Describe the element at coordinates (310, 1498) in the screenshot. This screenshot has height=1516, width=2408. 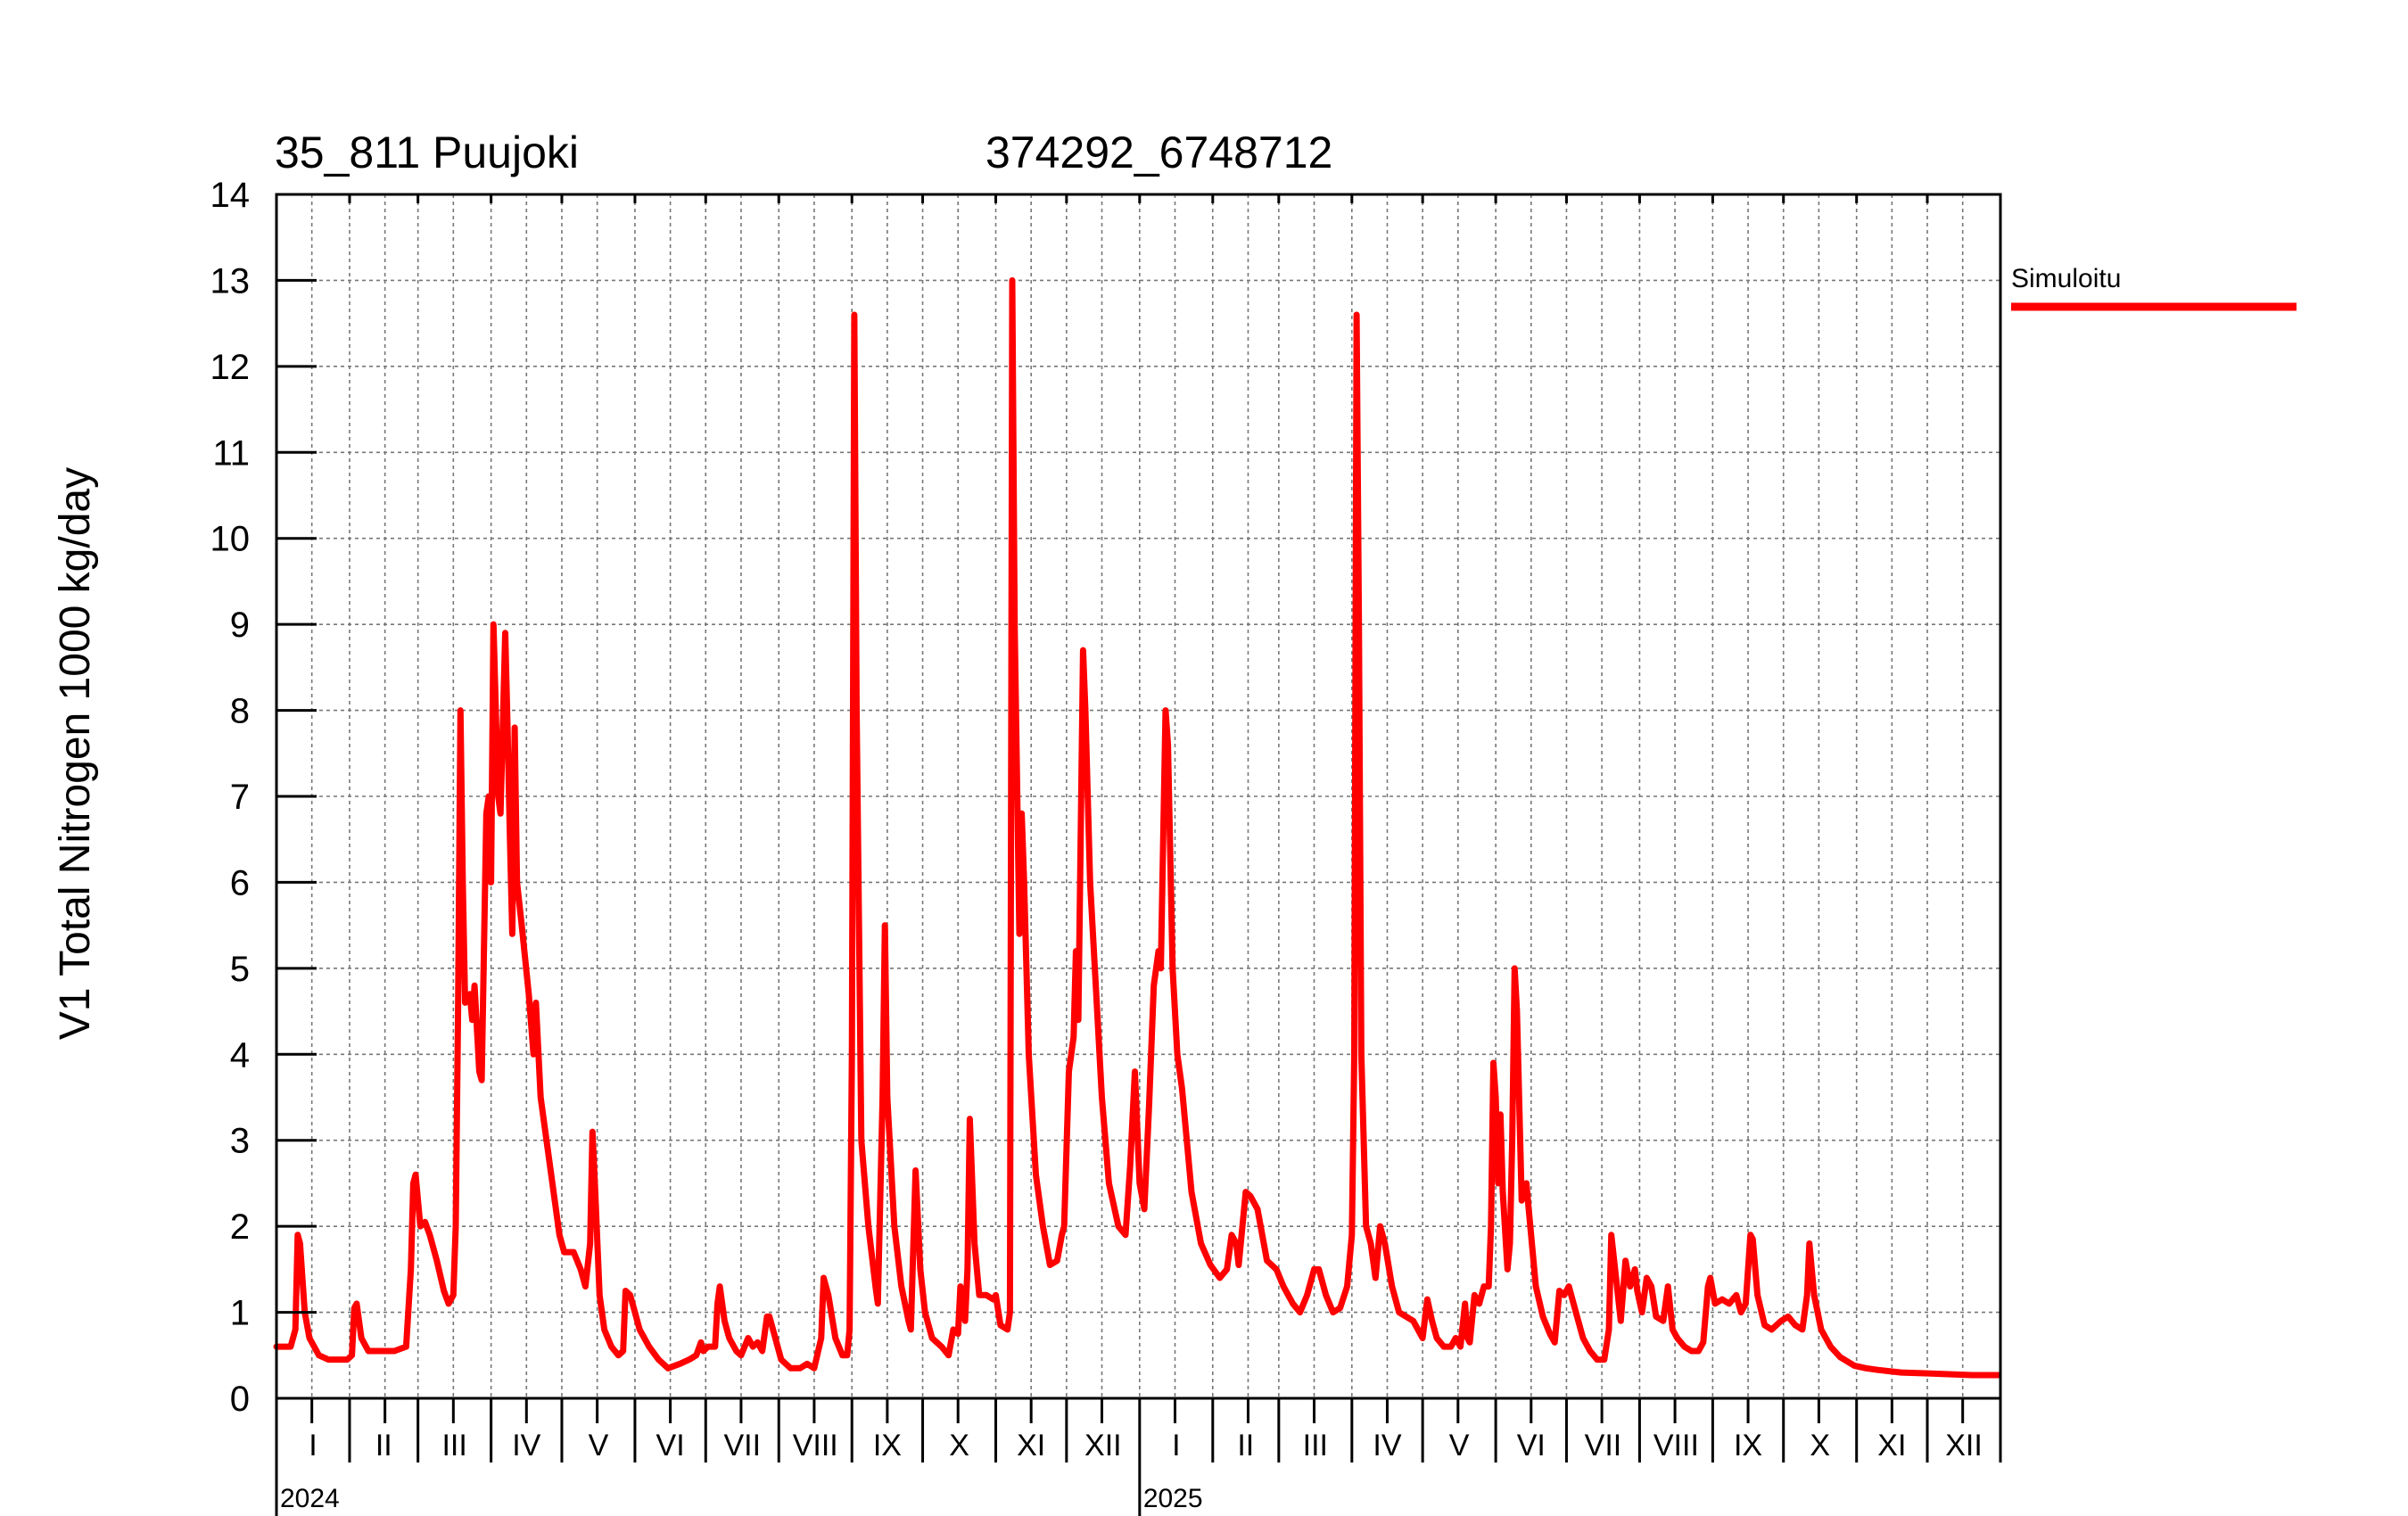
I see `year-label: 2024` at that location.